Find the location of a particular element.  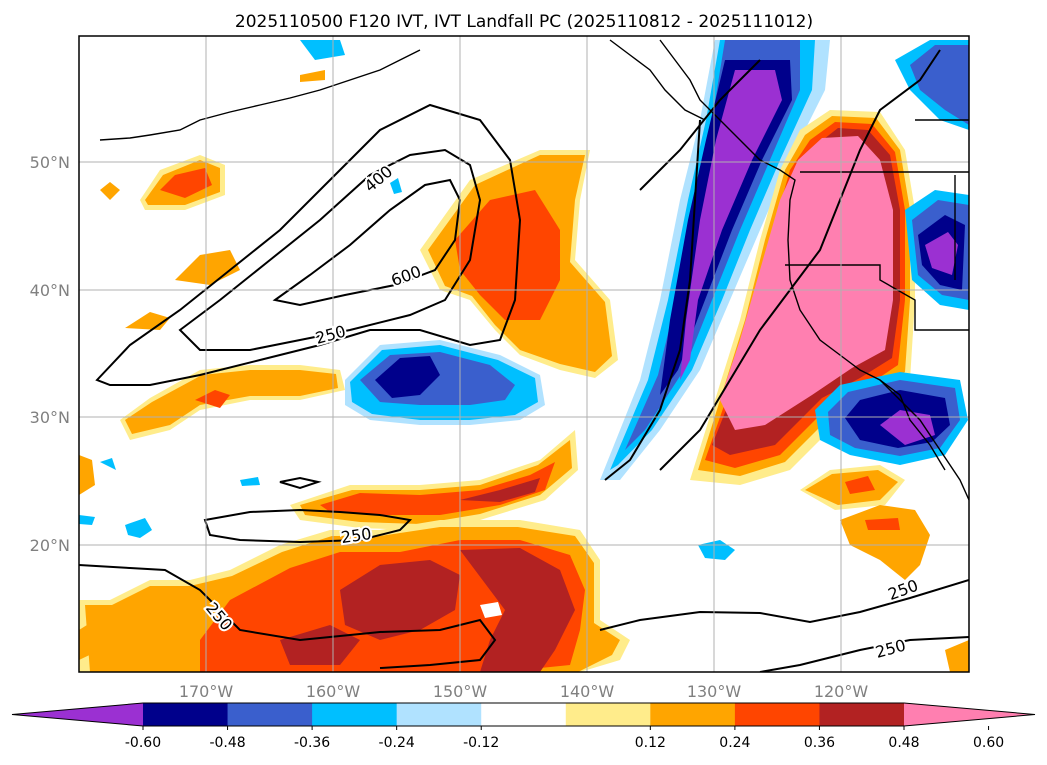

colorbar-tick-label: -0.36 is located at coordinates (312, 743).